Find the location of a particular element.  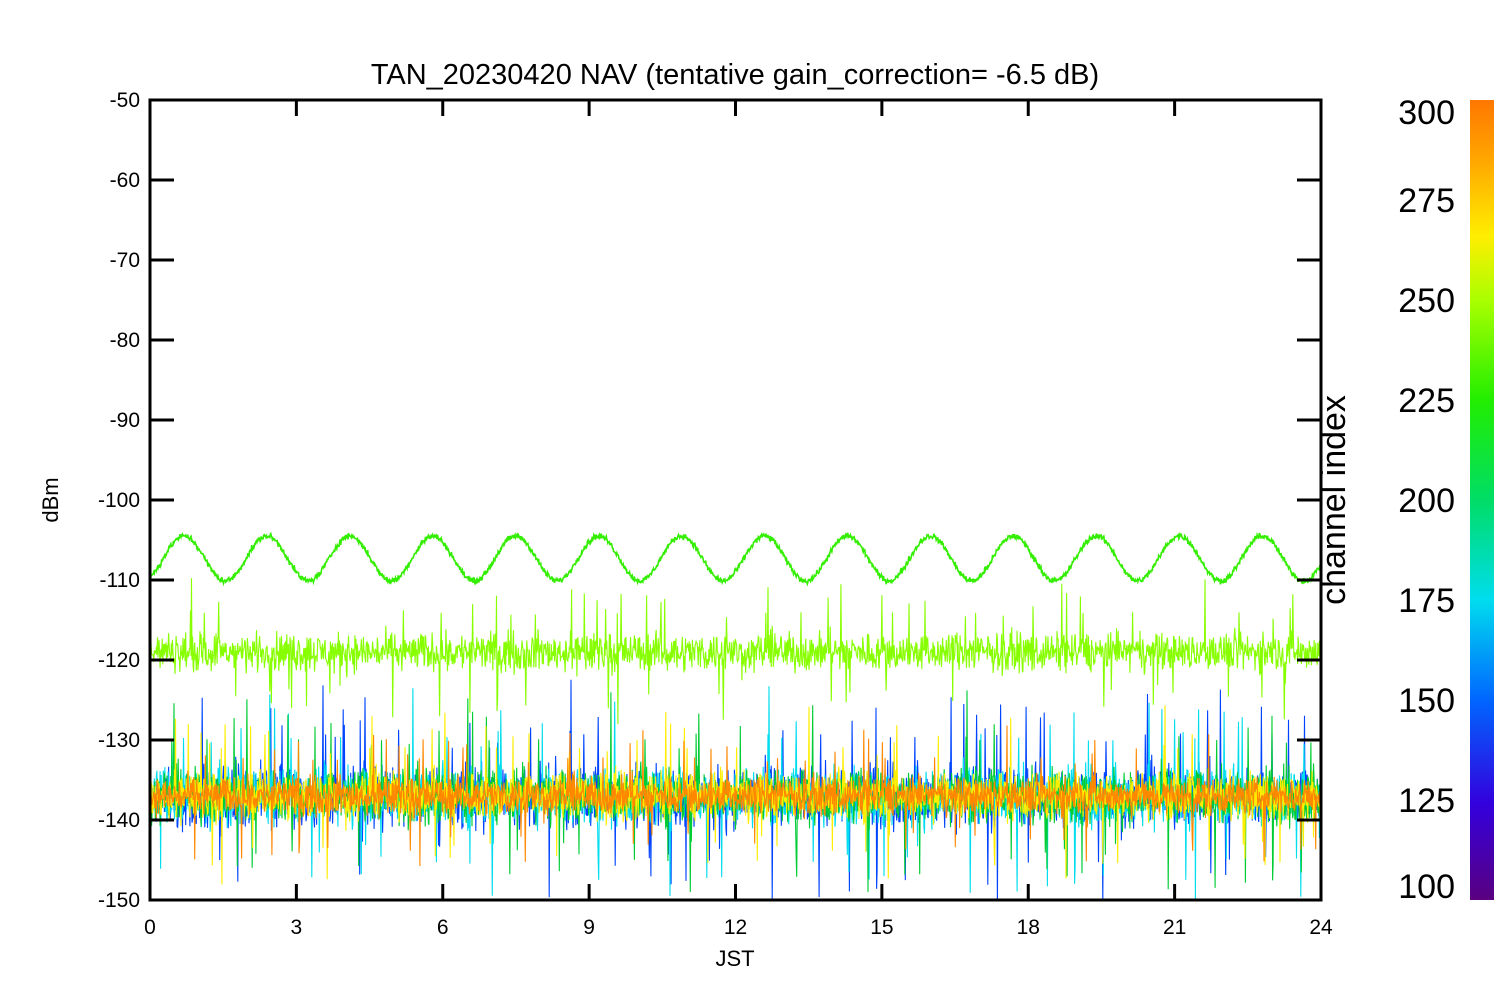

colorbar-ticks: 300 275 250 225 200 175 150 125 100 is located at coordinates (1426, 500).